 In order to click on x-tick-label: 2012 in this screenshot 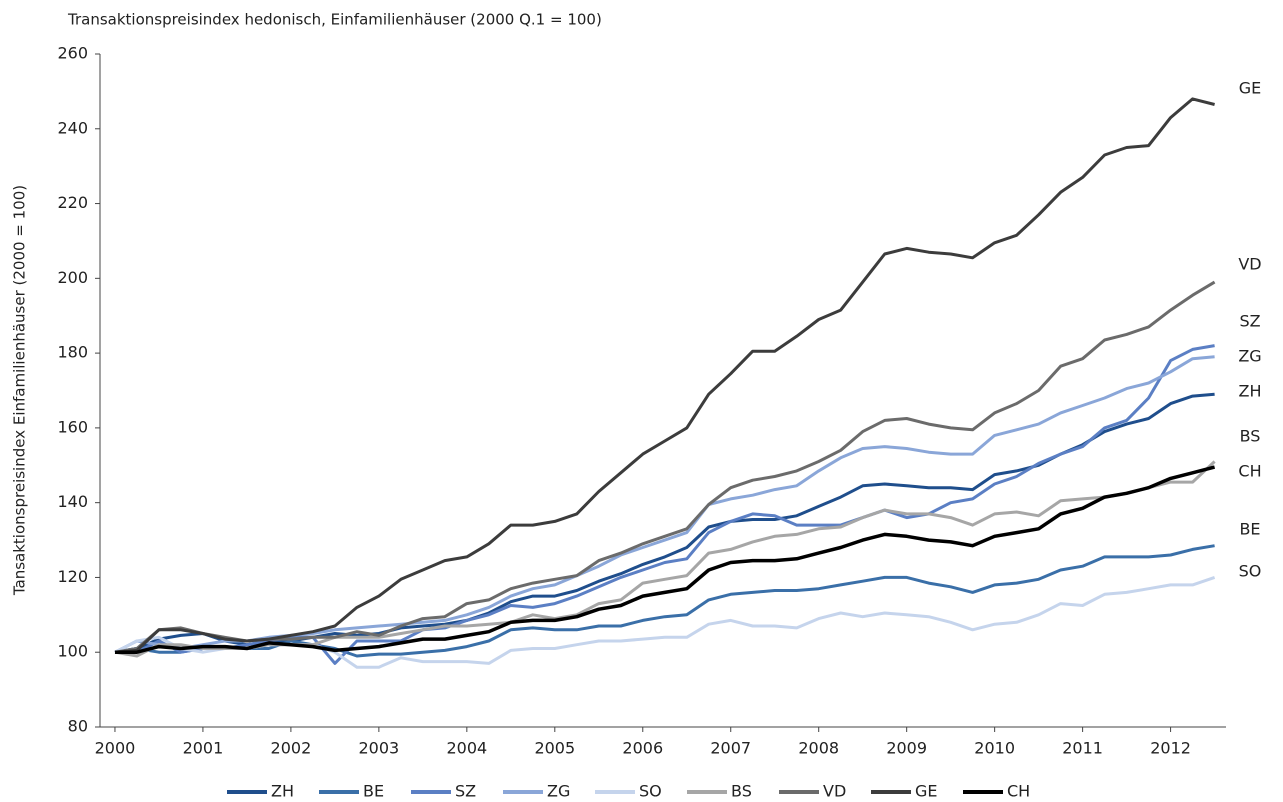, I will do `click(1170, 748)`.